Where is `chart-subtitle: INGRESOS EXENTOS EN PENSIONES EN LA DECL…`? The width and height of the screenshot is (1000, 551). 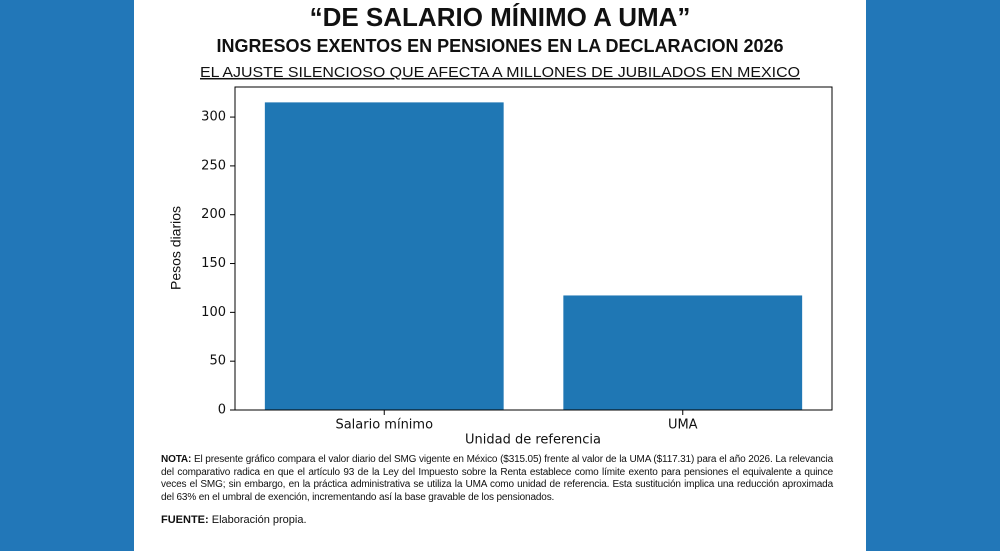
chart-subtitle: INGRESOS EXENTOS EN PENSIONES EN LA DECL… is located at coordinates (499, 46).